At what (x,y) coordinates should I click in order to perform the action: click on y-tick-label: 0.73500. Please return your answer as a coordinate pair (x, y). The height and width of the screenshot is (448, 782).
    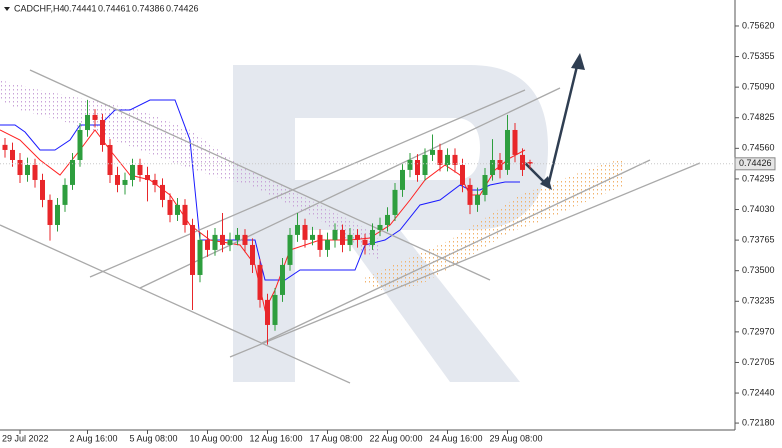
    Looking at the image, I should click on (758, 270).